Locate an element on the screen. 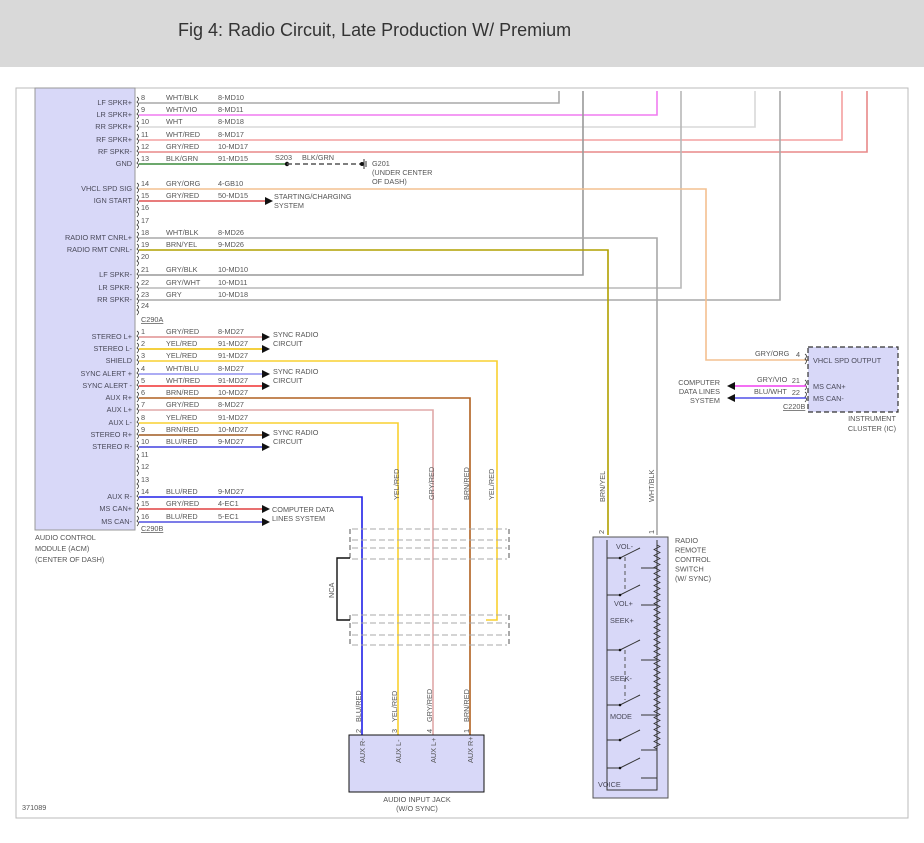  instrument-cluster-box is located at coordinates (853, 379).